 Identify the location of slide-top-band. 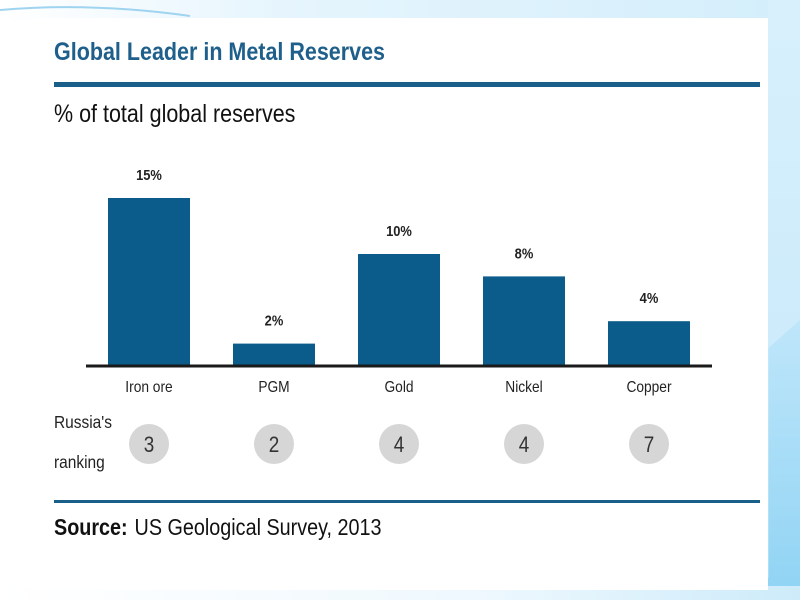
(400, 10).